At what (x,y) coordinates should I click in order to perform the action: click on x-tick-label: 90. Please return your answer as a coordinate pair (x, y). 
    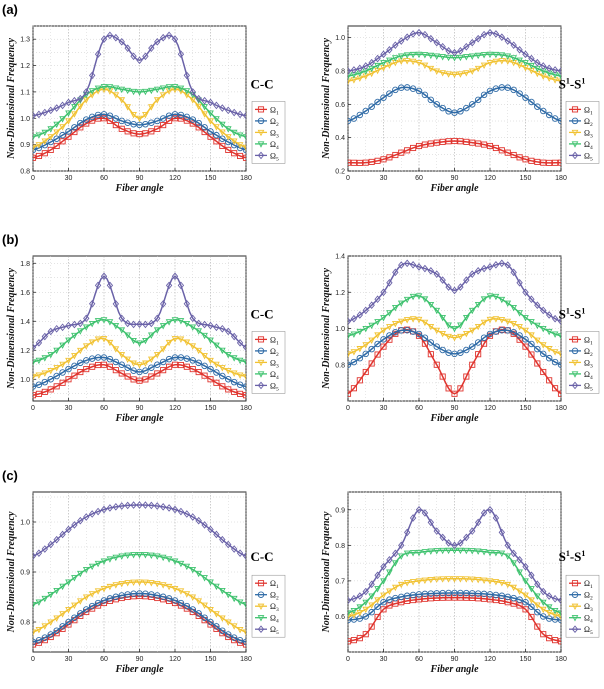
    Looking at the image, I should click on (455, 659).